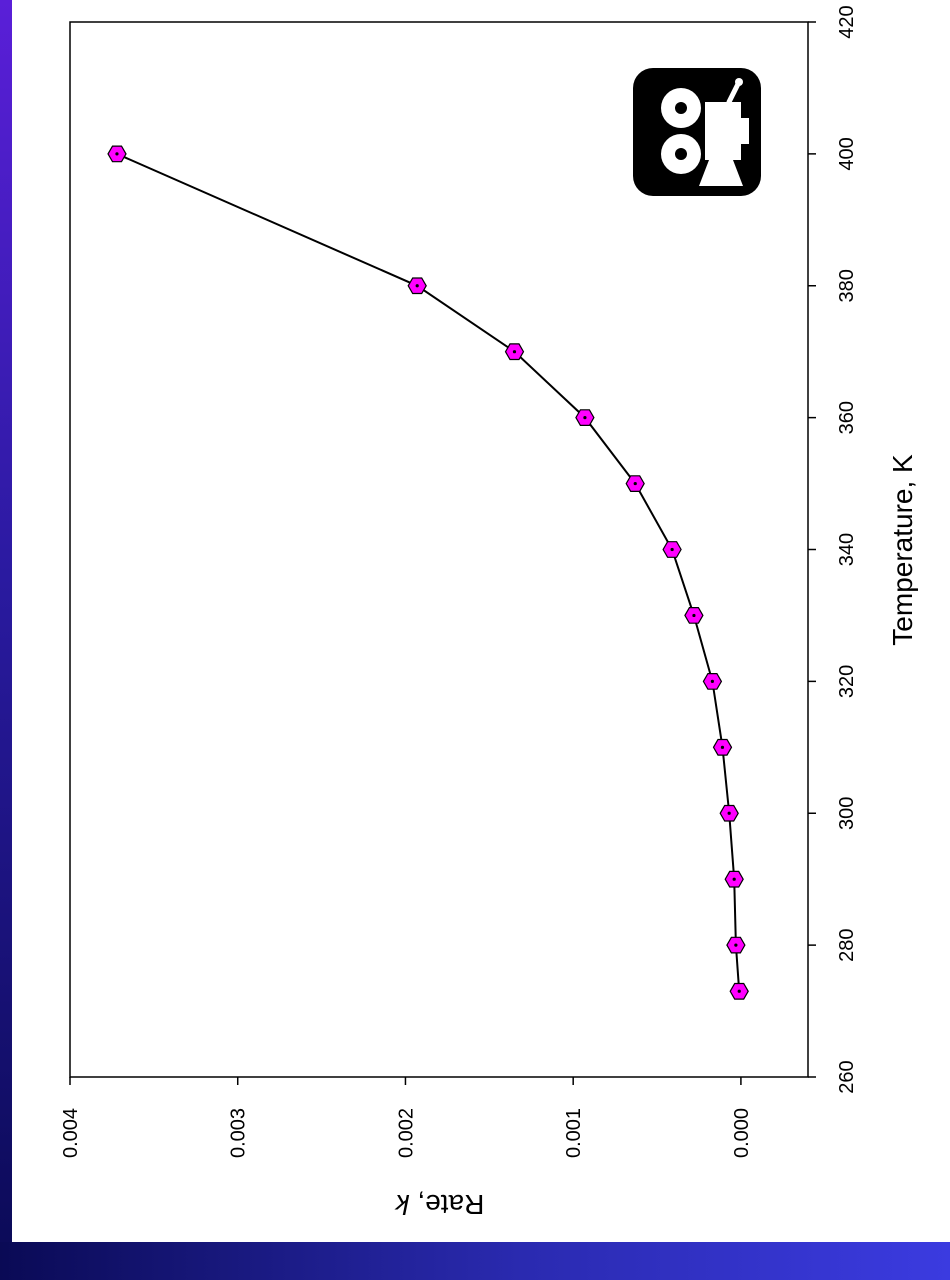  Describe the element at coordinates (697, 132) in the screenshot. I see `movie-camera-icon` at that location.